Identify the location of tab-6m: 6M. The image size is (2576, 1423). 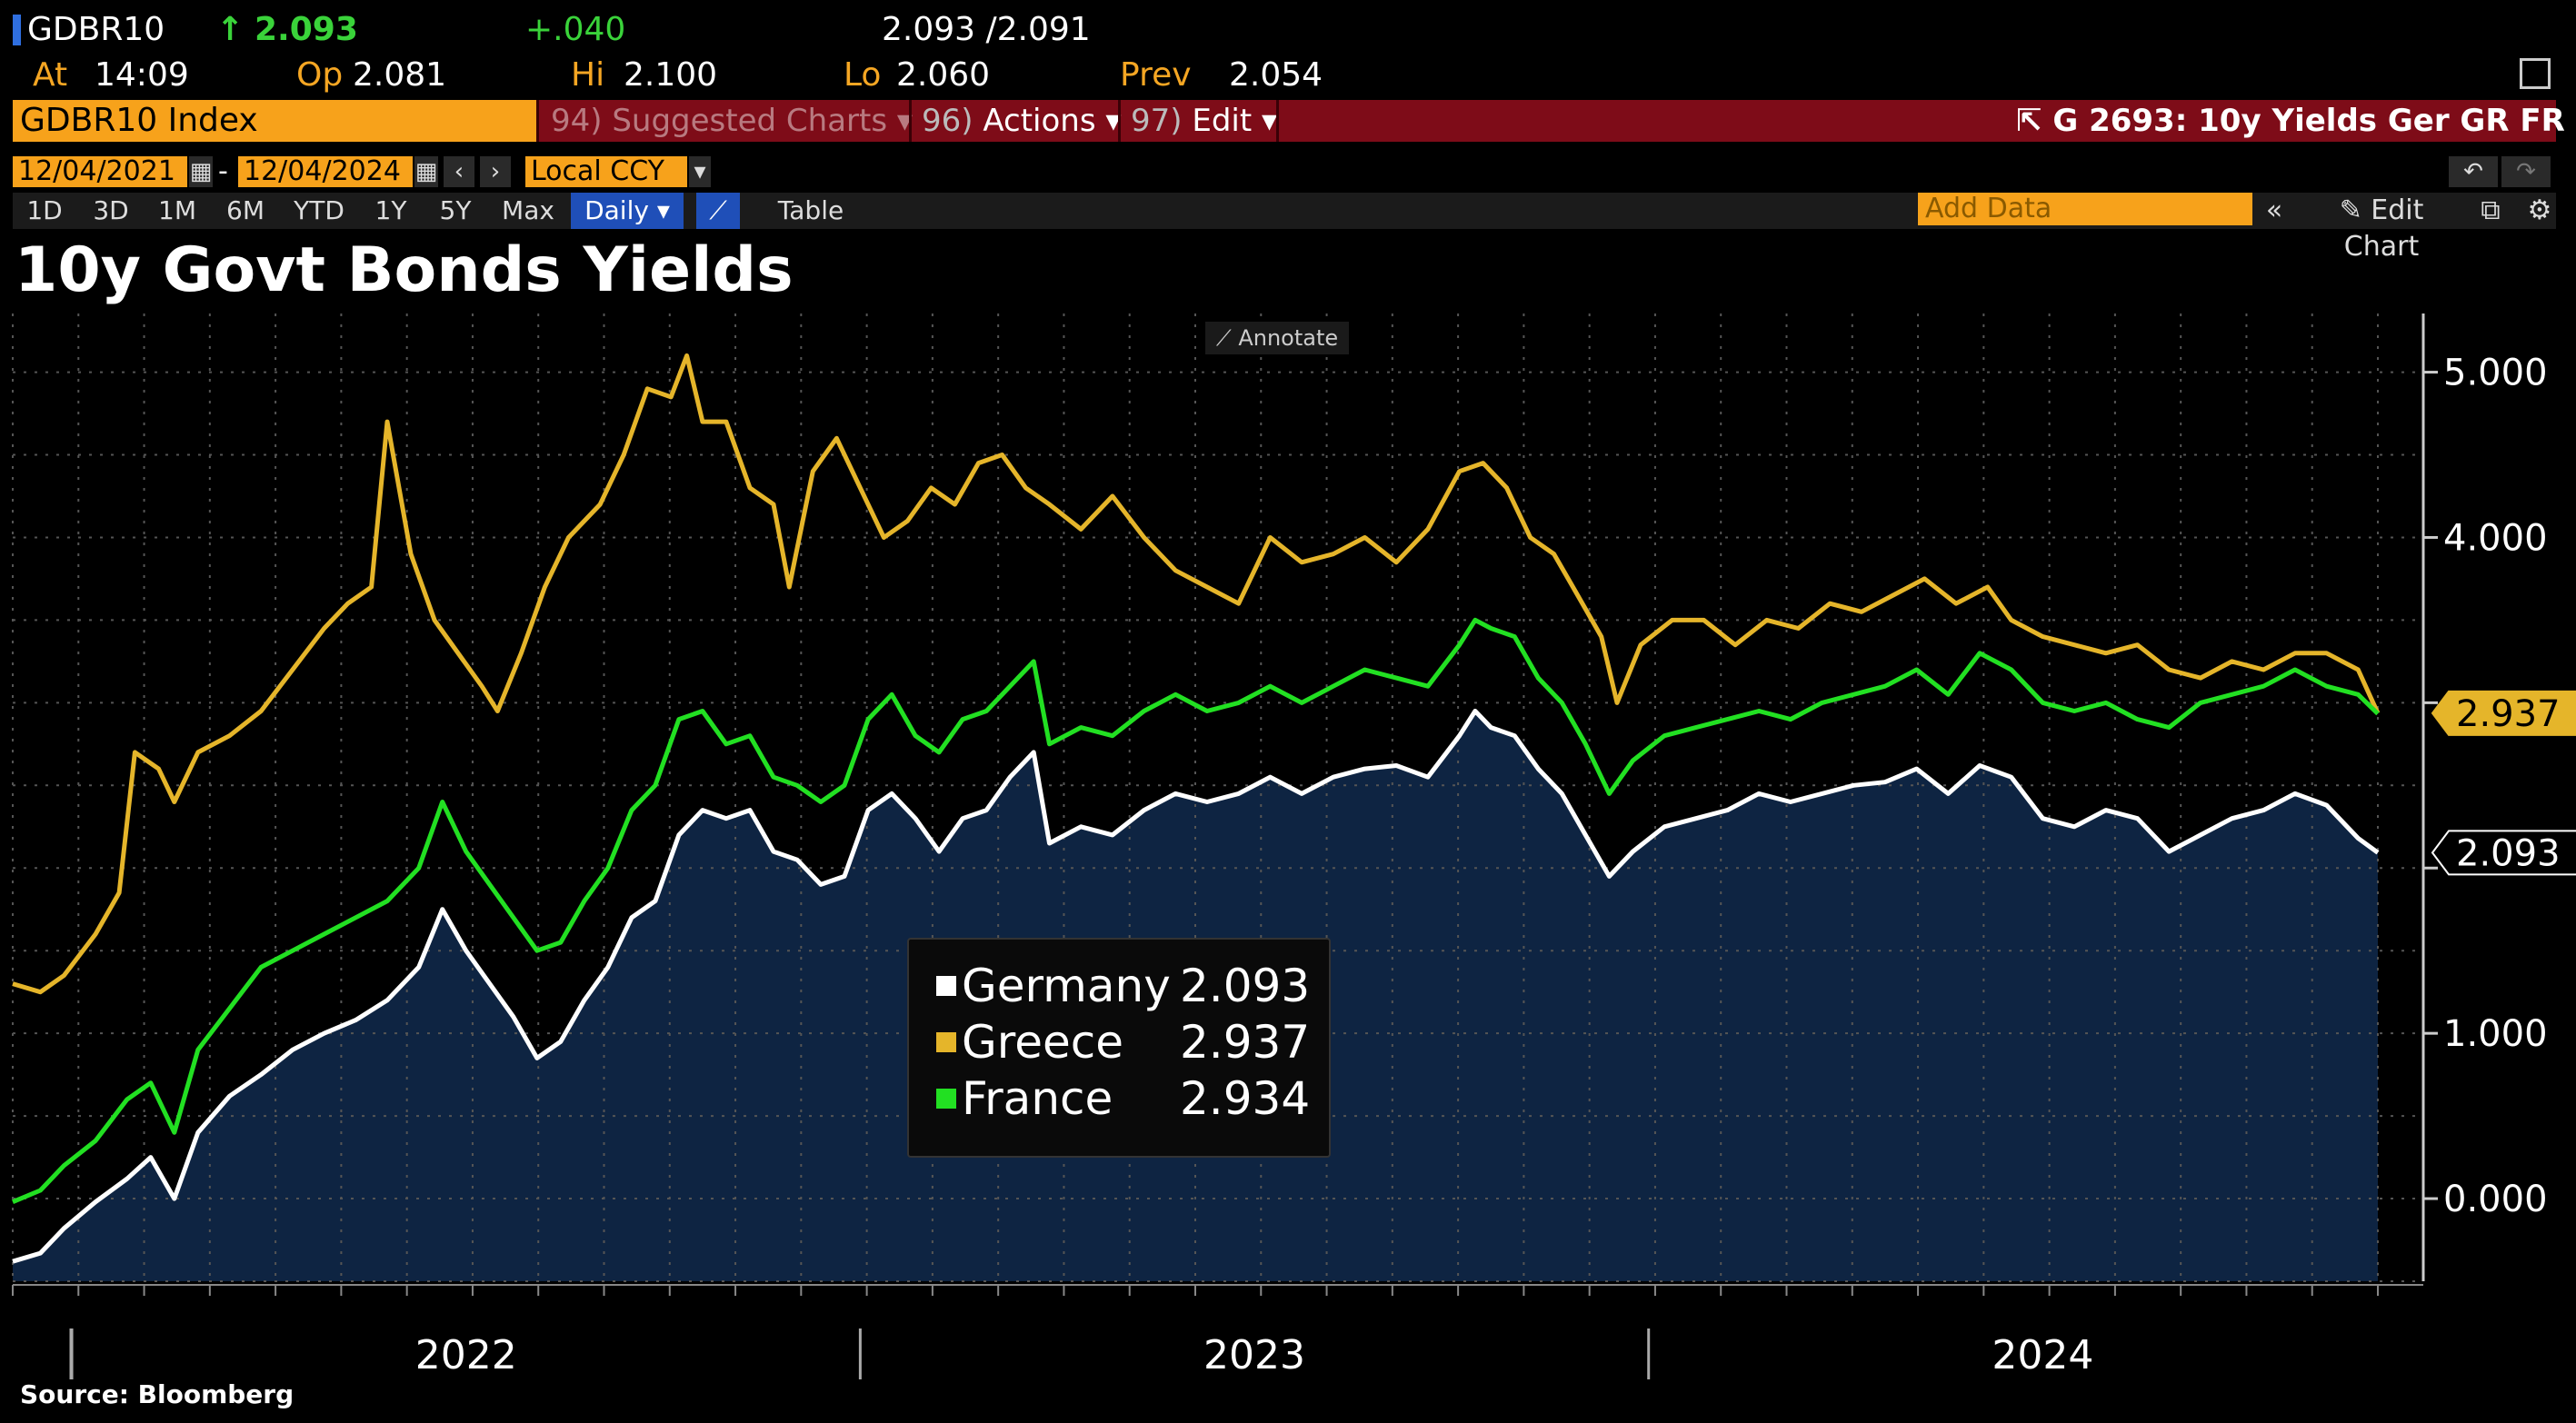
(245, 210).